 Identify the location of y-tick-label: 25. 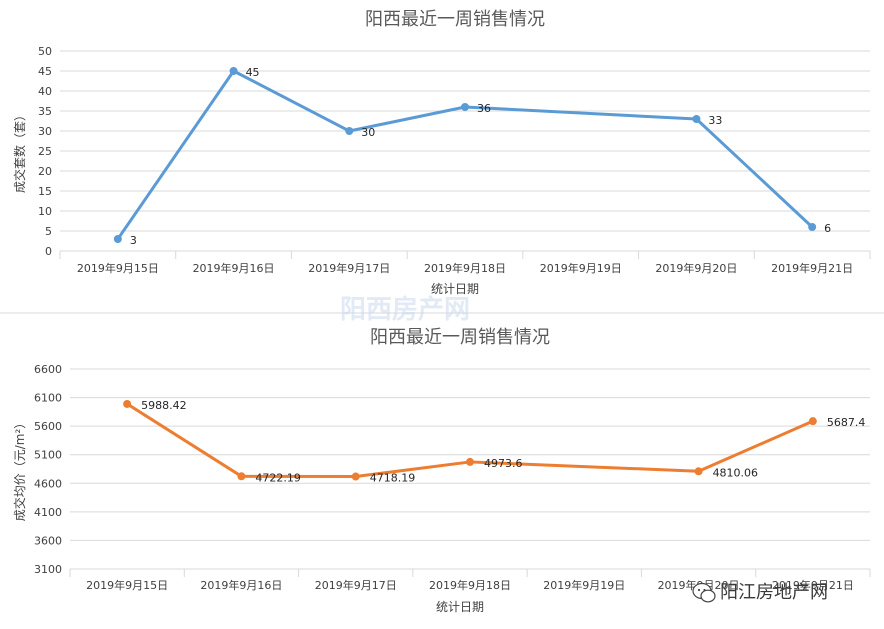
(45, 151).